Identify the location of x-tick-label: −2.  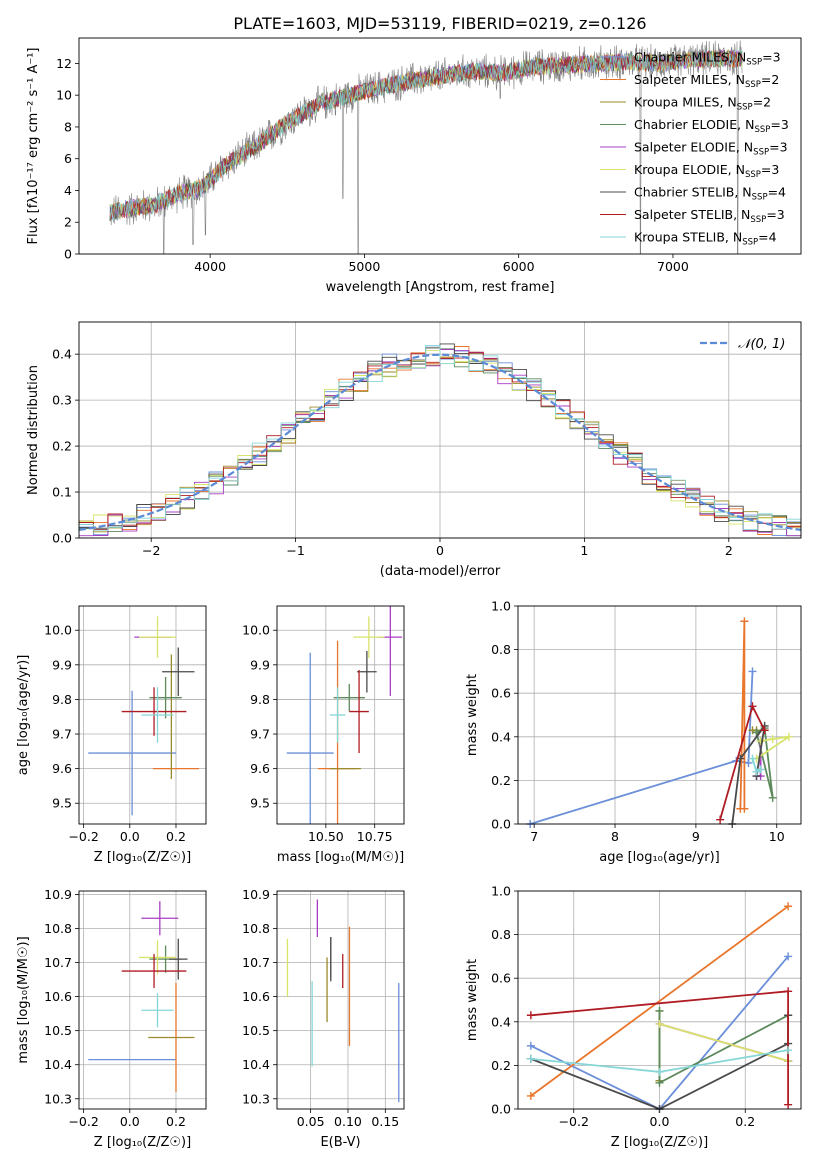
(151, 550).